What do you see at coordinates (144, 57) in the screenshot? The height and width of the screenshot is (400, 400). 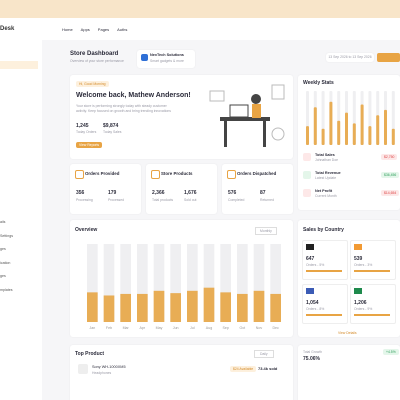 I see `store-logo` at bounding box center [144, 57].